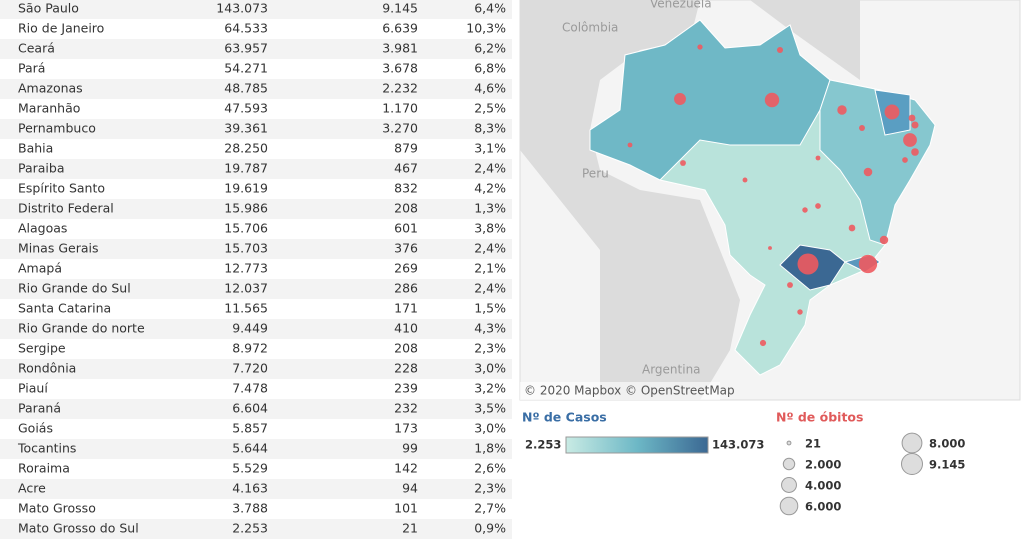 The width and height of the screenshot is (1024, 556). Describe the element at coordinates (819, 417) in the screenshot. I see `legend-title: Nº de óbitos` at that location.